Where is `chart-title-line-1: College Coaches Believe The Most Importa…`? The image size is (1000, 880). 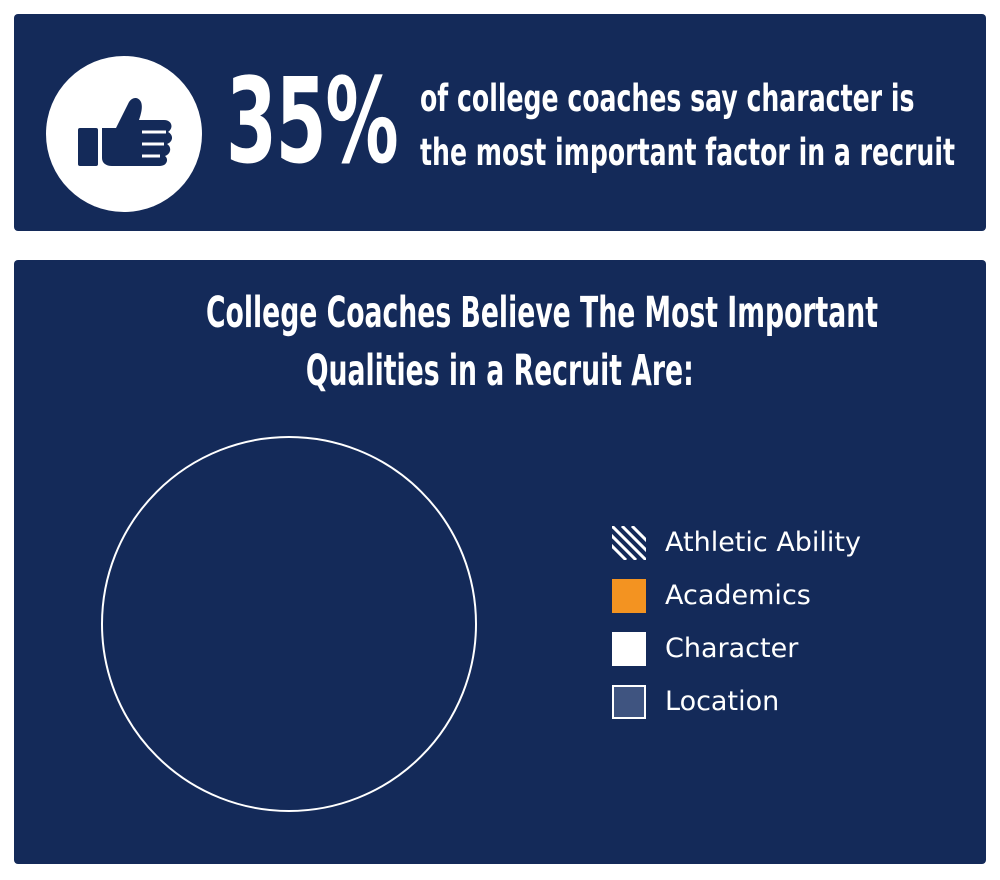
chart-title-line-1: College Coaches Believe The Most Importa… is located at coordinates (542, 313).